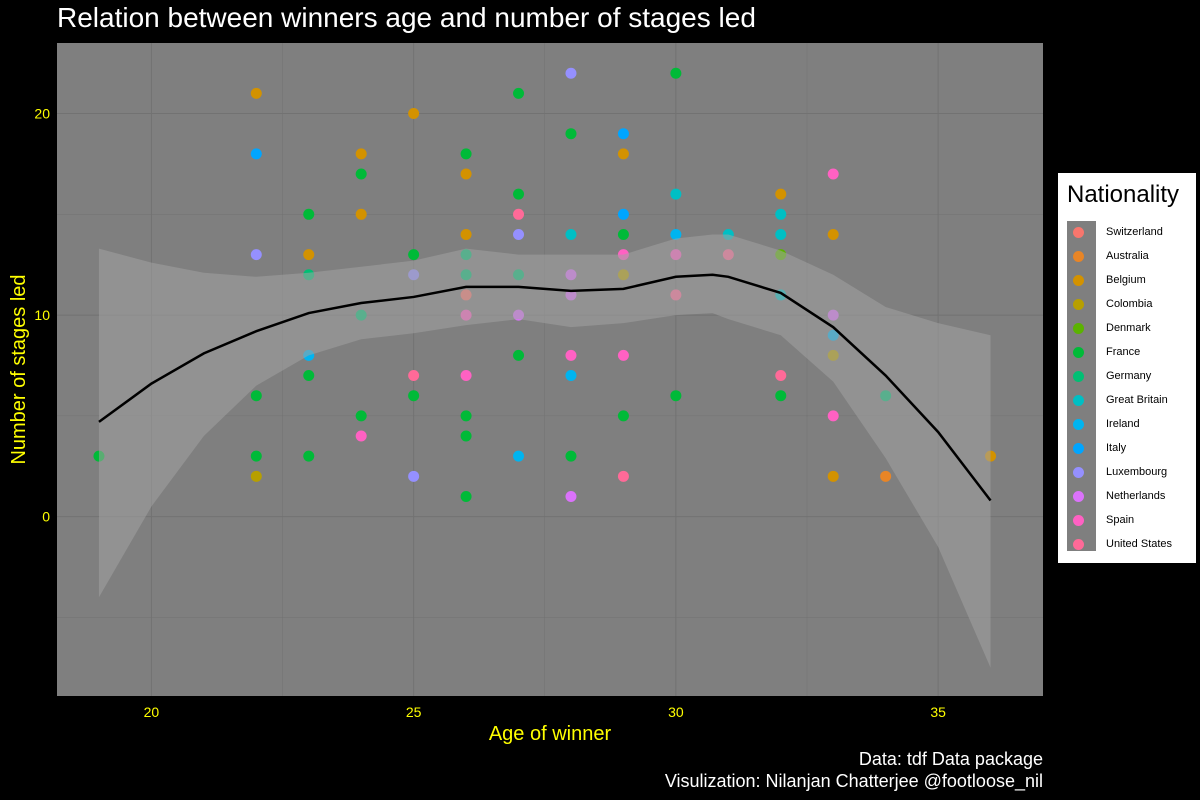  What do you see at coordinates (1136, 496) in the screenshot?
I see `legend-item-label: Netherlands` at bounding box center [1136, 496].